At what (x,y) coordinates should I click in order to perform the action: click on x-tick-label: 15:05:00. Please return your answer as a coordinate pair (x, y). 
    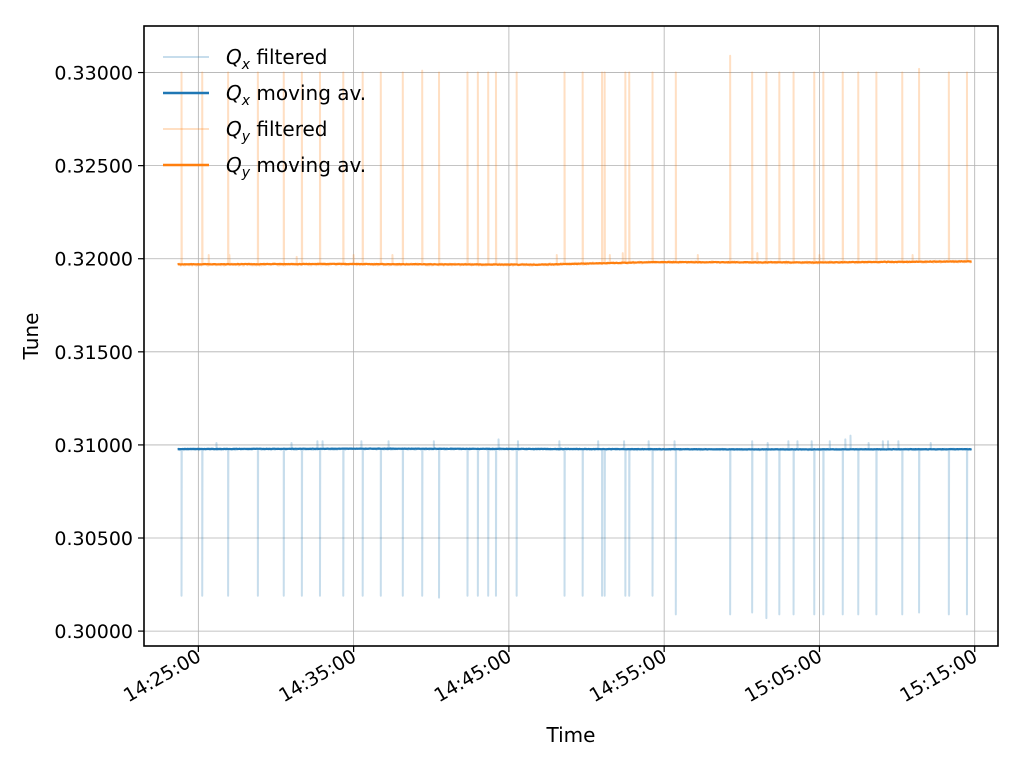
    Looking at the image, I should click on (783, 676).